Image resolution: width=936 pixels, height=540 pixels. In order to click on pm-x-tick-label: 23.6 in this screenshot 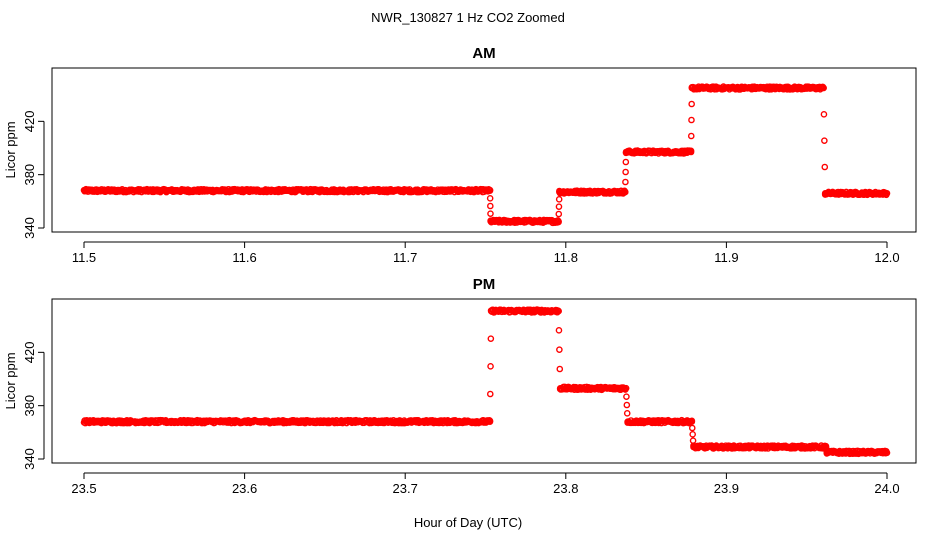, I will do `click(244, 488)`.